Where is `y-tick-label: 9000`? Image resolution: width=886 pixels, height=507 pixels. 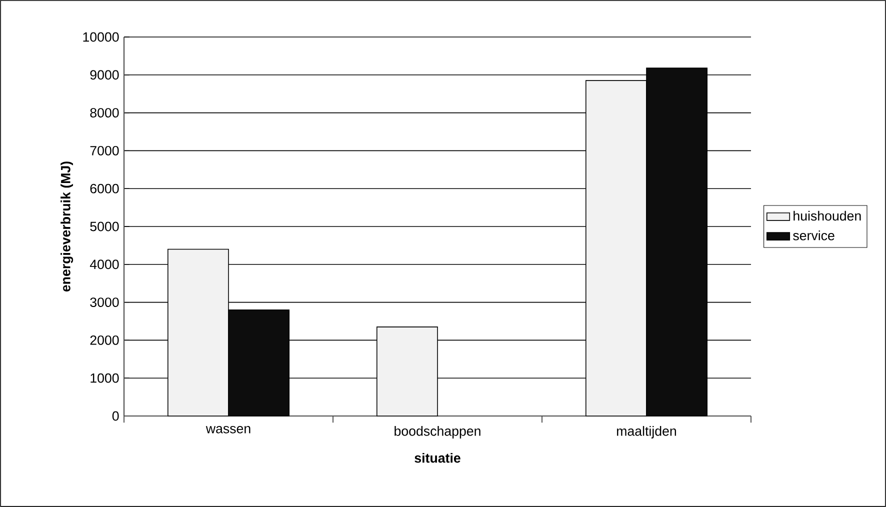 y-tick-label: 9000 is located at coordinates (104, 75).